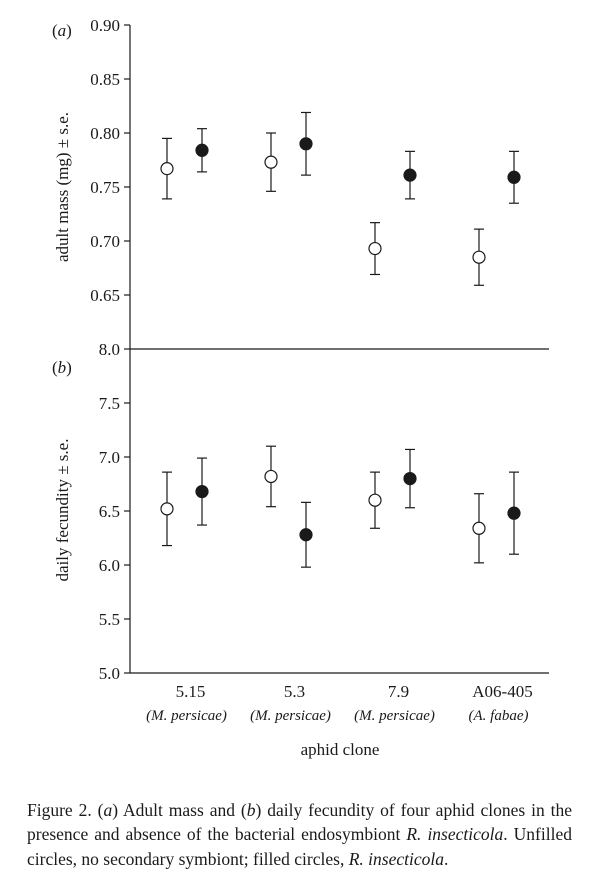 The height and width of the screenshot is (884, 589). What do you see at coordinates (499, 716) in the screenshot?
I see `x-category-sublabel: (A. fabae)` at bounding box center [499, 716].